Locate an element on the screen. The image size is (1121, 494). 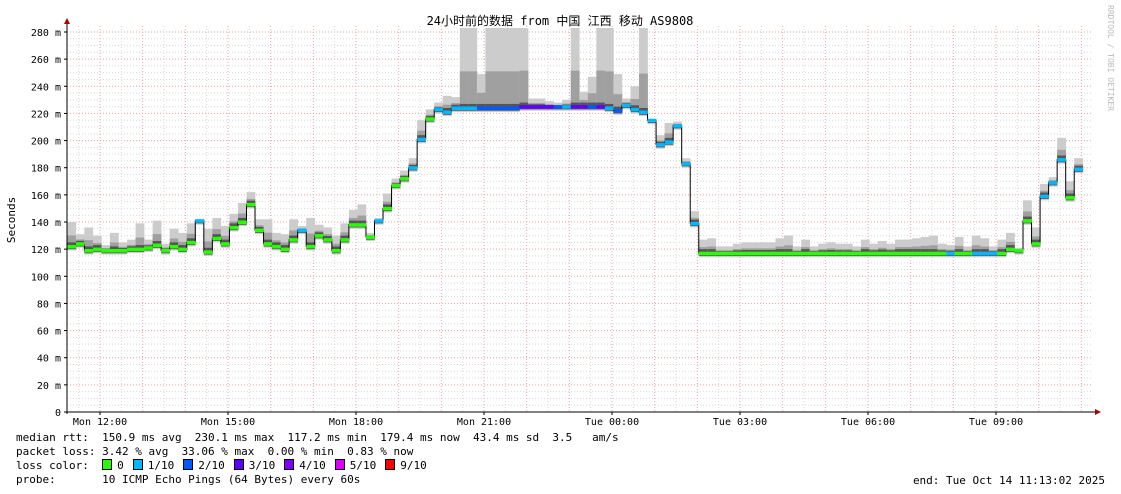
y-tick-label: 140 m is located at coordinates (46, 223).